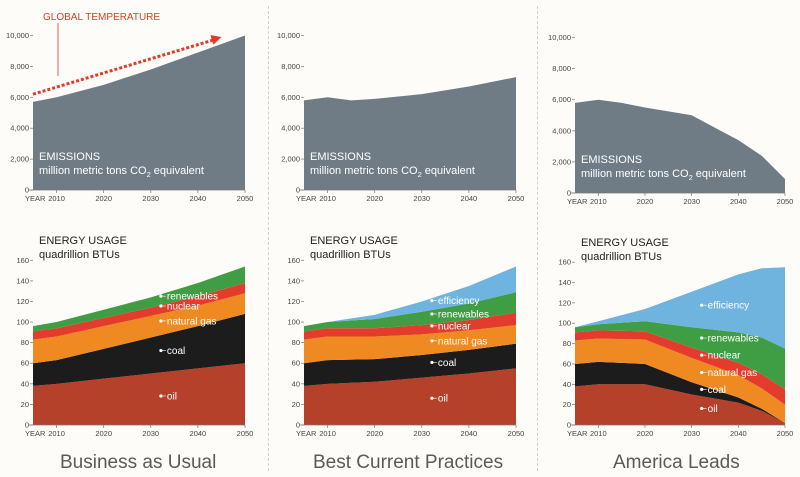  Describe the element at coordinates (691, 201) in the screenshot. I see `emissions-3-xtick-label: 2030` at that location.